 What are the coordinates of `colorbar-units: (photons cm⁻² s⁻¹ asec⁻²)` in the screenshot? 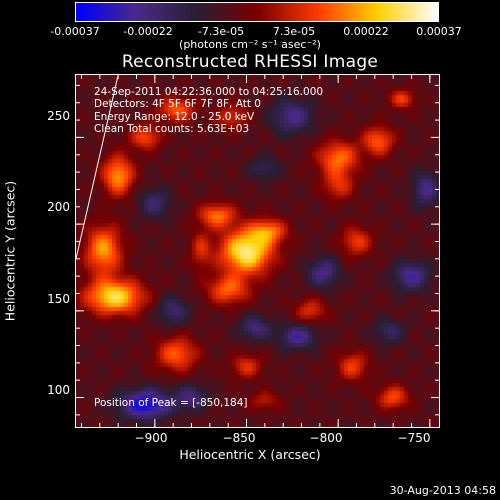 It's located at (250, 44).